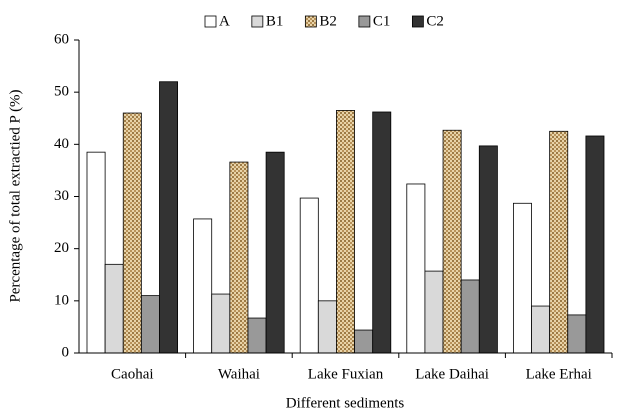 The width and height of the screenshot is (621, 416). Describe the element at coordinates (132, 374) in the screenshot. I see `x-tick-label: Caohai` at that location.